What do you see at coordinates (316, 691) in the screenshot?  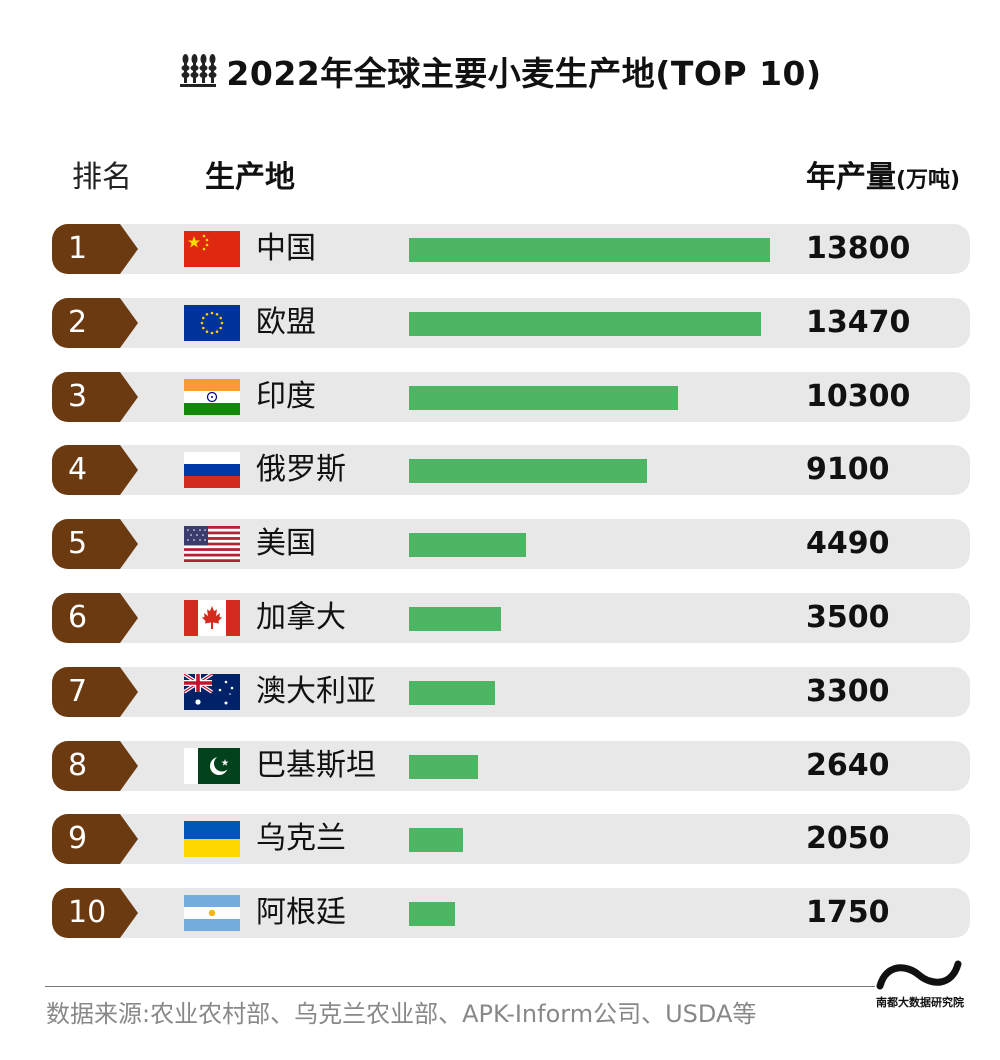 I see `category-label: 澳大利亚` at bounding box center [316, 691].